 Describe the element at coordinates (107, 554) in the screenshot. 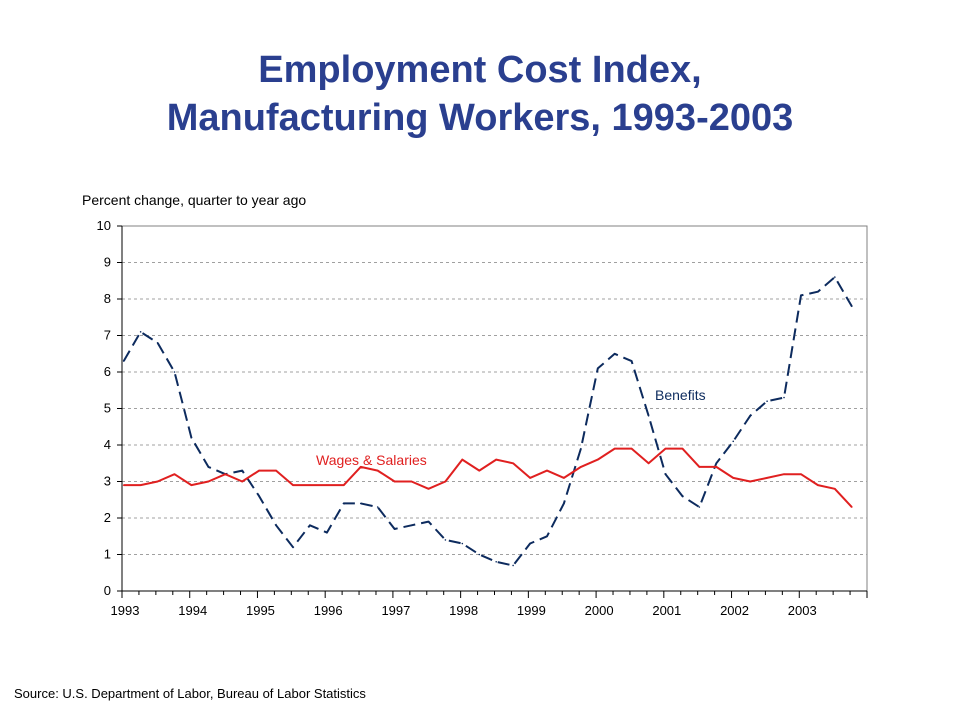

I see `y-tick-label: 1` at that location.